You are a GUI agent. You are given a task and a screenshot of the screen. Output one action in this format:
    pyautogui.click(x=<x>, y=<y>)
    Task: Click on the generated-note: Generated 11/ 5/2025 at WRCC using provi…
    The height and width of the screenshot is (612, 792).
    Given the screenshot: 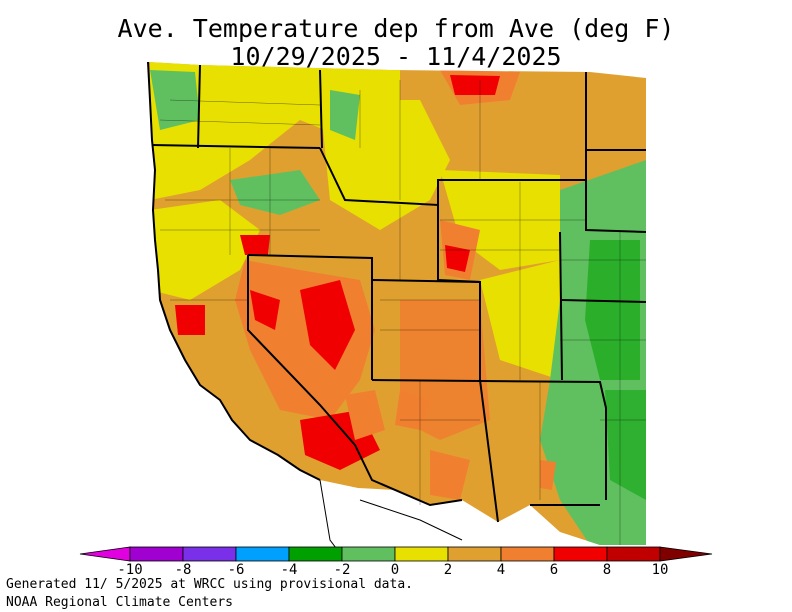 What is the action you would take?
    pyautogui.click(x=209, y=584)
    